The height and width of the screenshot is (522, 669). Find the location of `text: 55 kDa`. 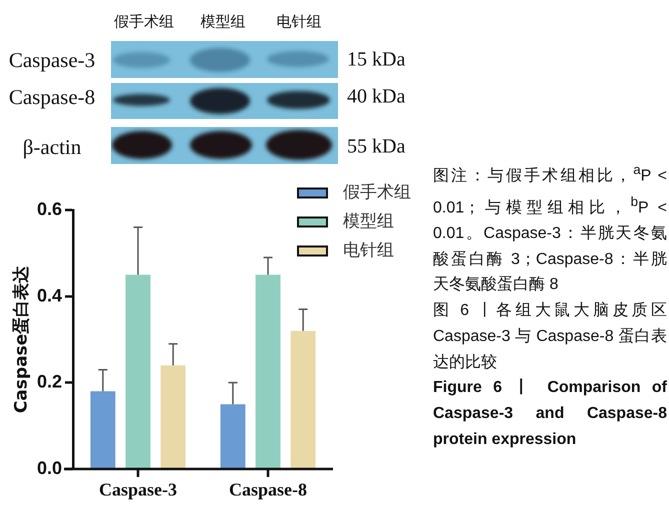

text: 55 kDa is located at coordinates (376, 147).